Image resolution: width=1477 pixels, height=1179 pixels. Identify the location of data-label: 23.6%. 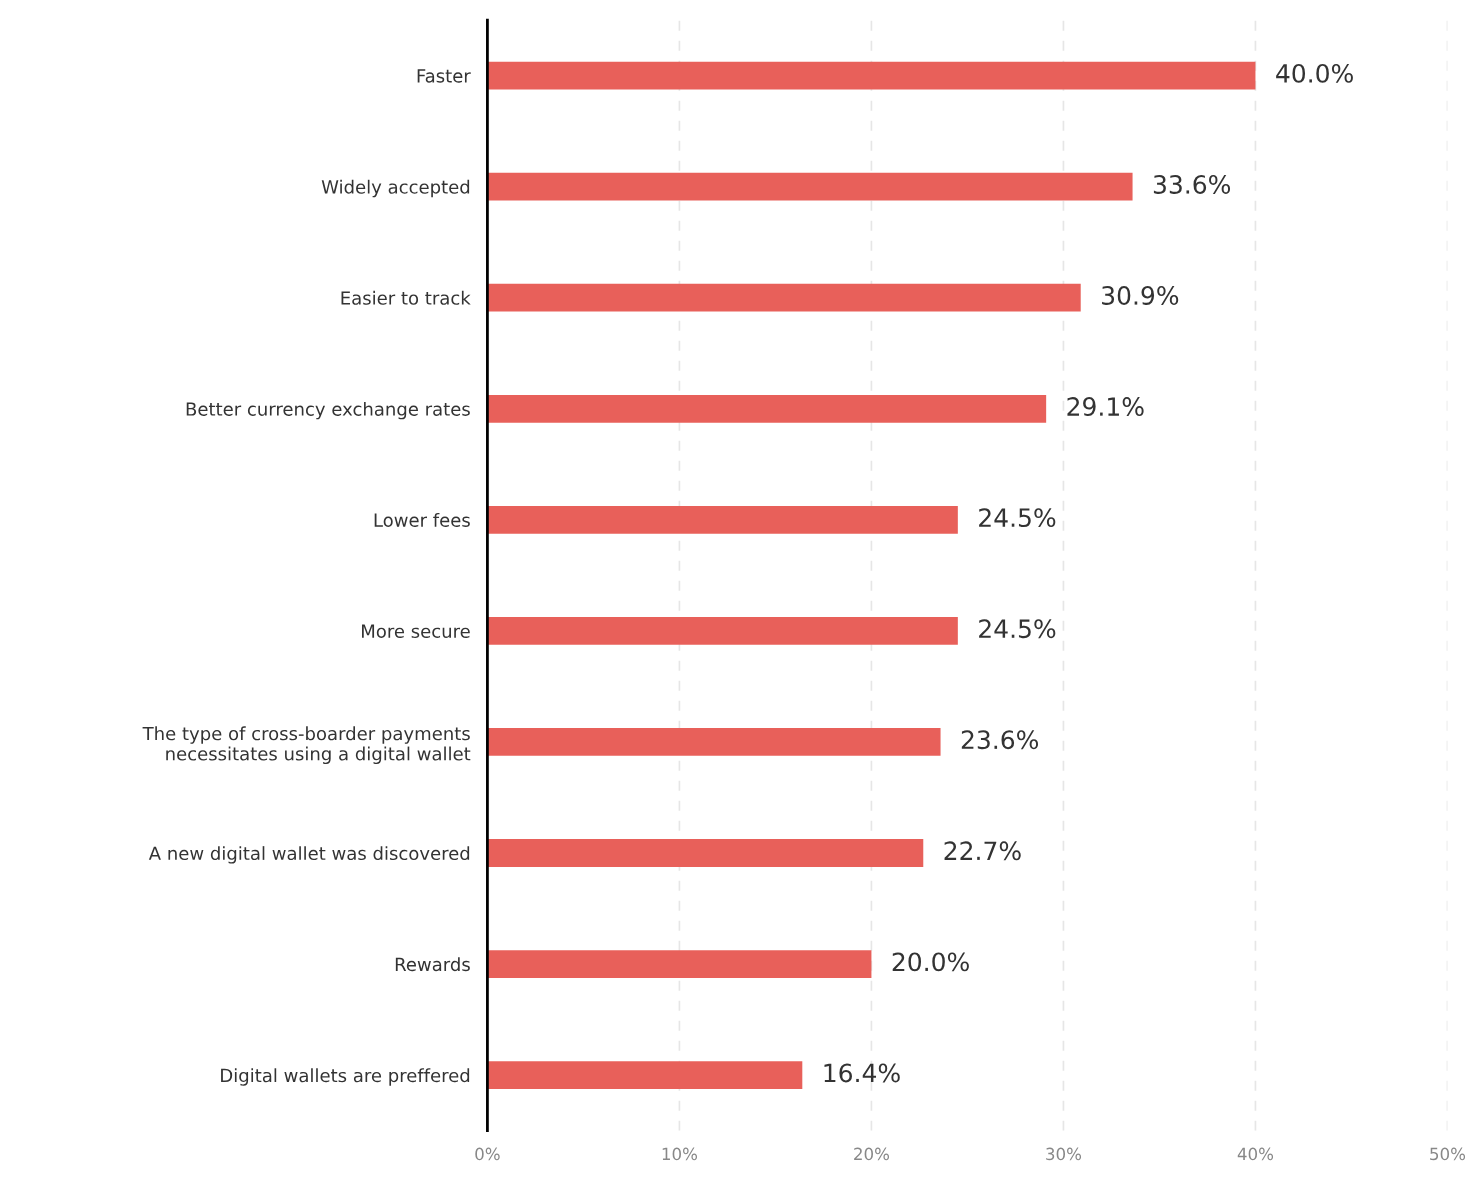
(1000, 740).